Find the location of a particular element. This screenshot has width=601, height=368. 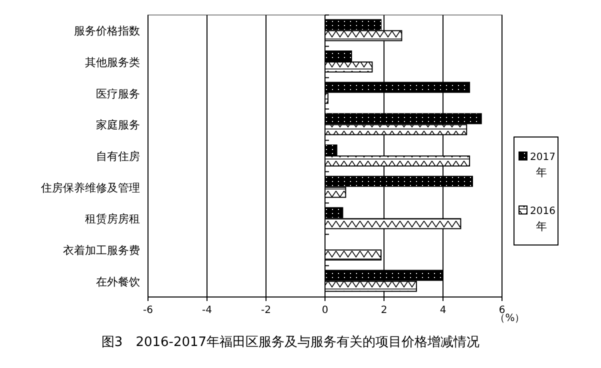

x-tick-label: 6 is located at coordinates (502, 310).